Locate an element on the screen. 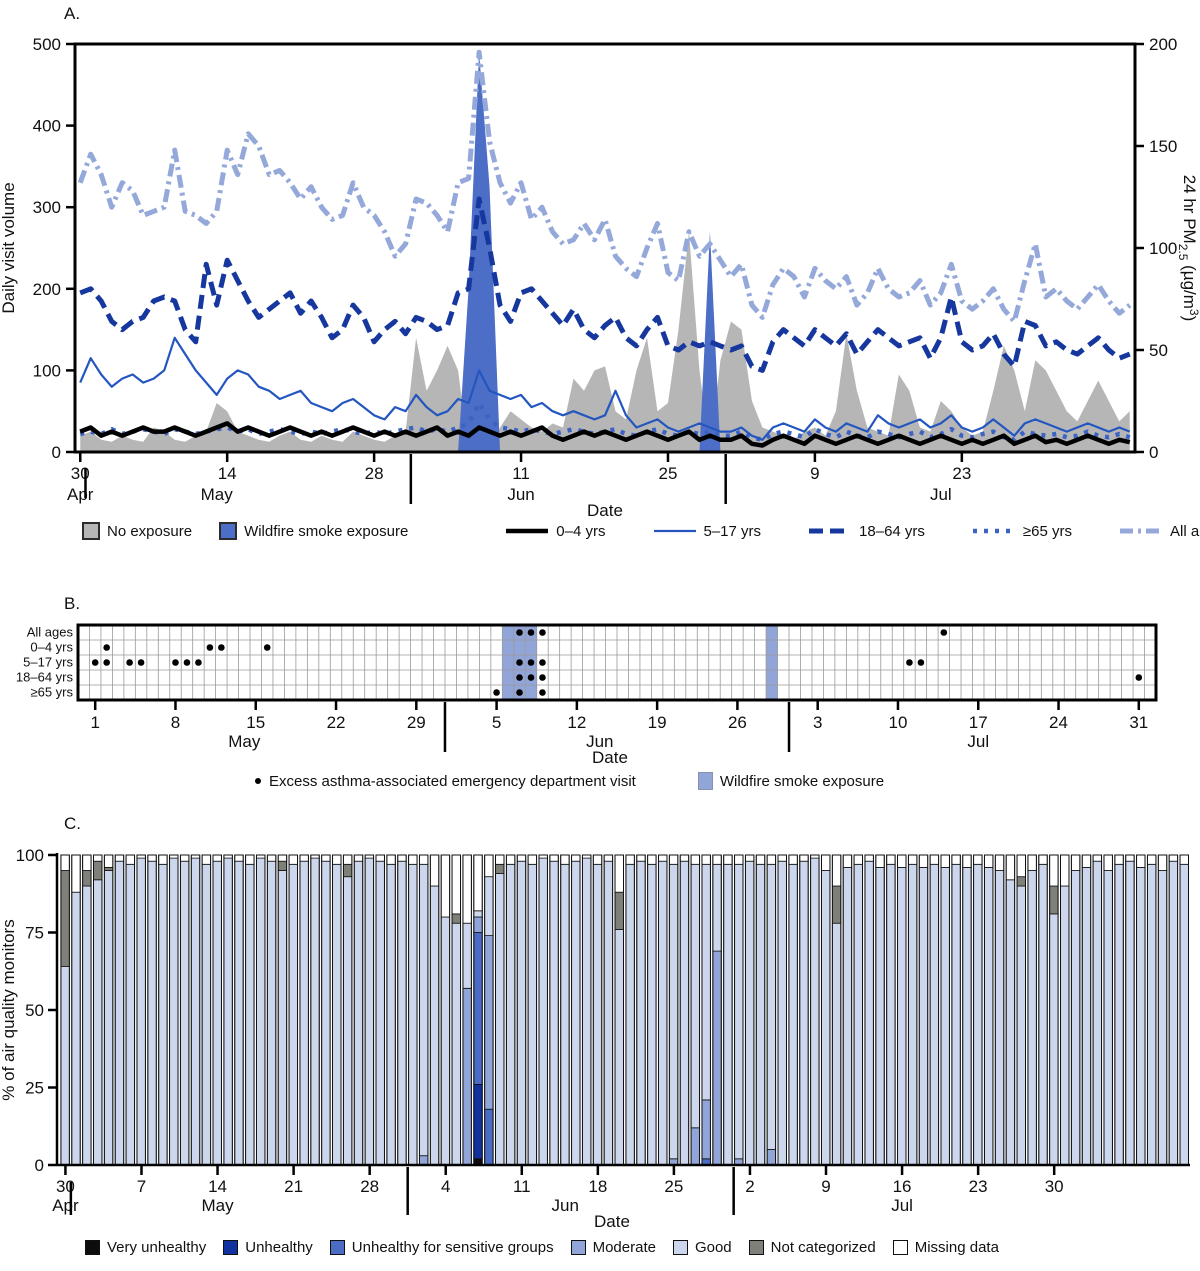  not-categorized-swatch is located at coordinates (756, 1247).